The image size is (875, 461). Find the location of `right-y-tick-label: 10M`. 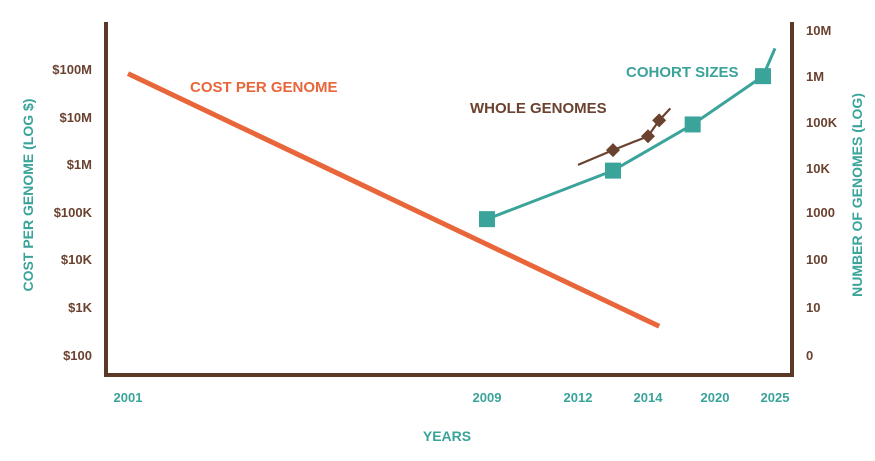

right-y-tick-label: 10M is located at coordinates (818, 30).